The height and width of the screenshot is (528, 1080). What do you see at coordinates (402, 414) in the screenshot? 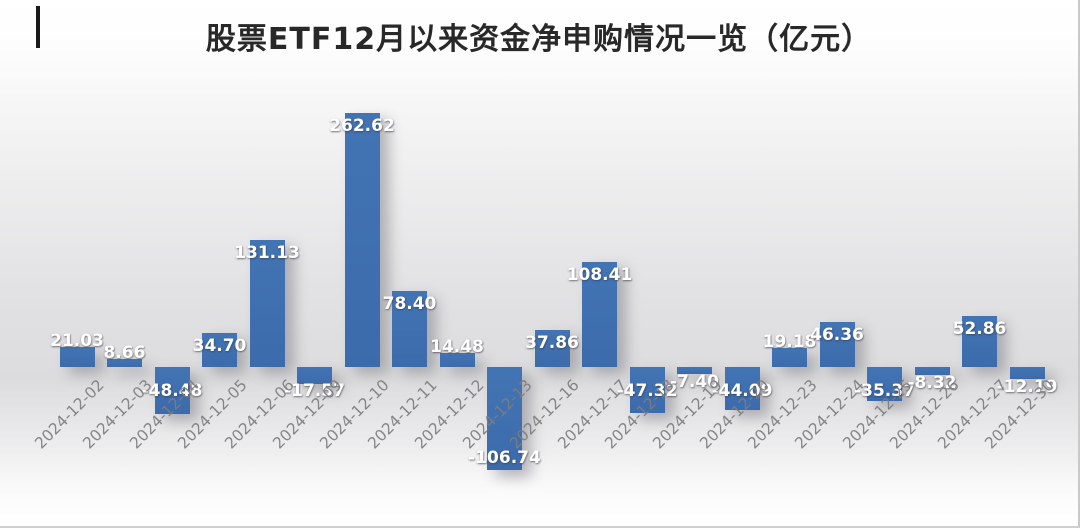
I see `x-axis-tick-label: 2024-12-11` at bounding box center [402, 414].